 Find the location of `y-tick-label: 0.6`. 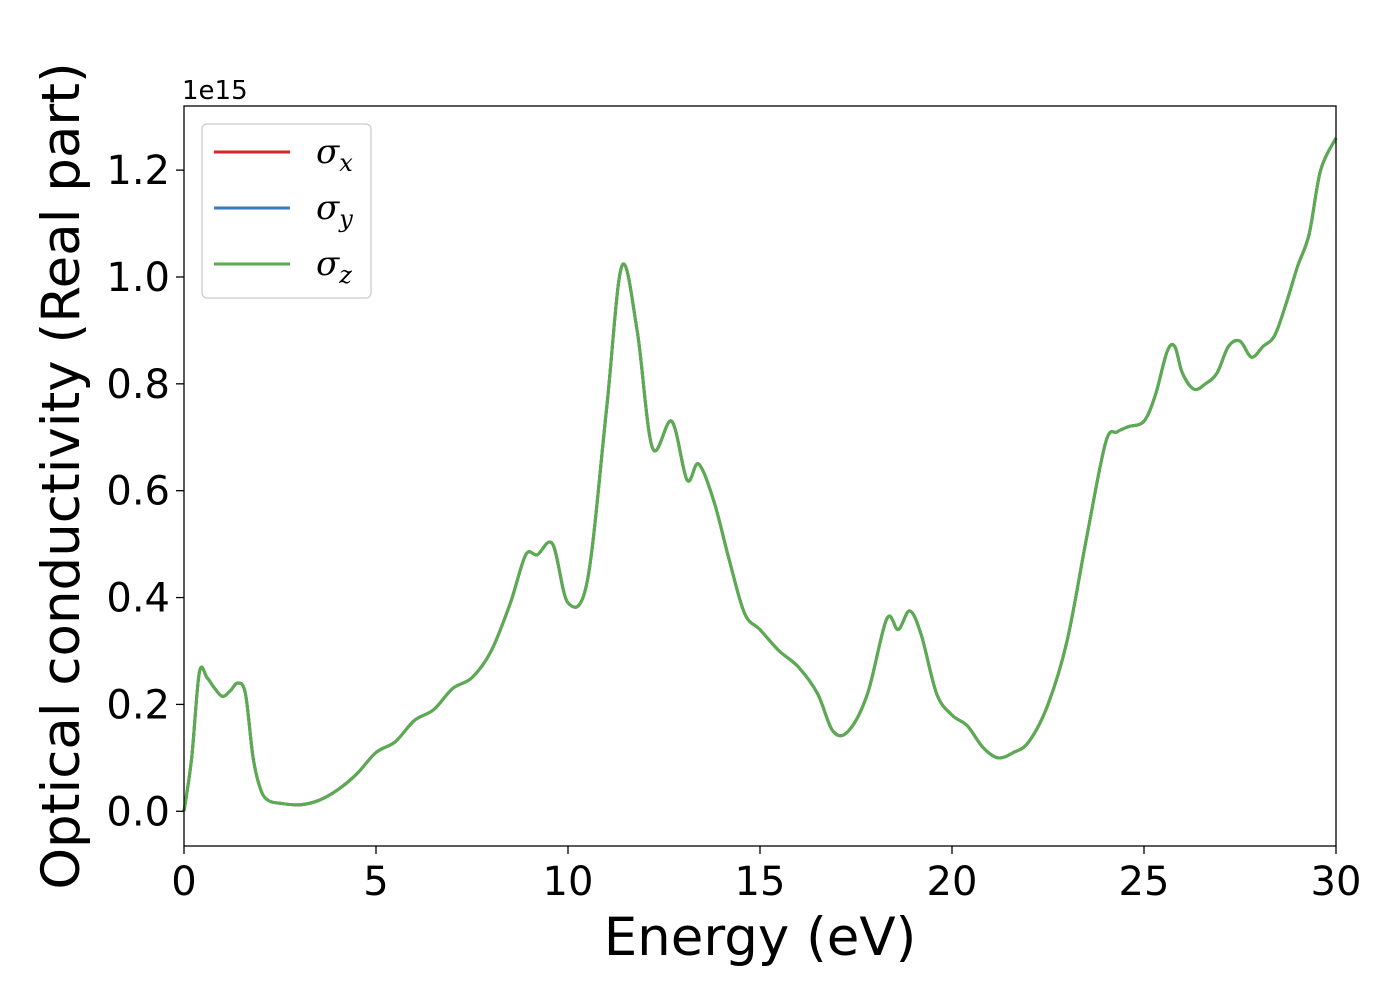

y-tick-label: 0.6 is located at coordinates (138, 492).